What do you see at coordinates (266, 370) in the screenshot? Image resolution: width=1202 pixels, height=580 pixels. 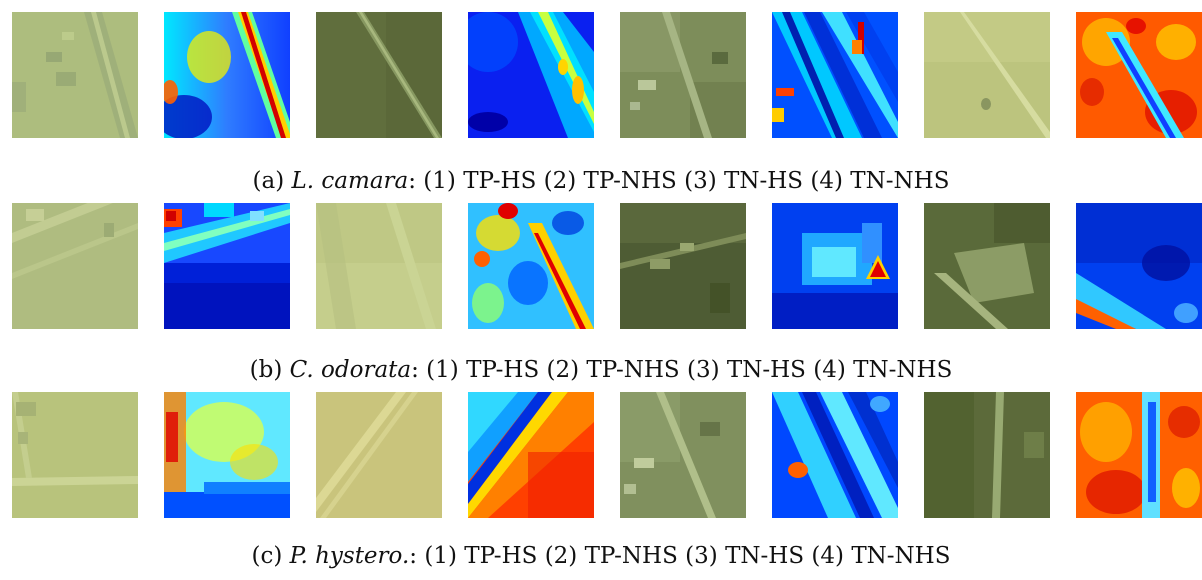 I see `caption-label: (b)` at bounding box center [266, 370].